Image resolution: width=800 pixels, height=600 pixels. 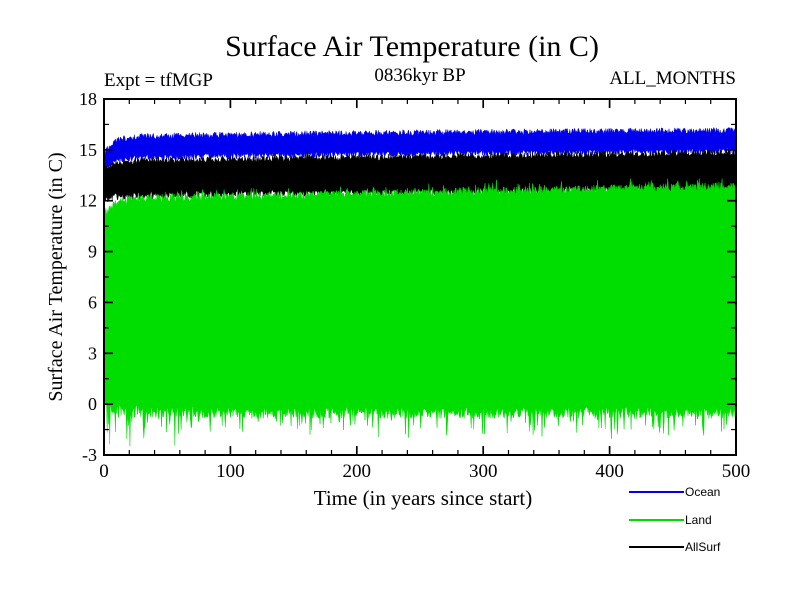 I want to click on legend: Ocean Land AllSurf, so click(x=675, y=519).